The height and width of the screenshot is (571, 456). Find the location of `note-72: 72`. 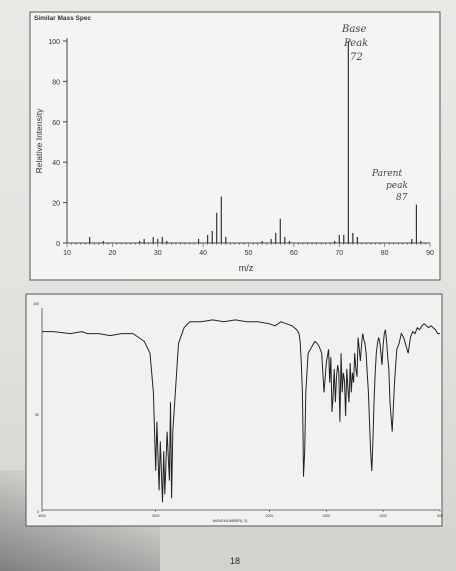

note-72: 72 is located at coordinates (356, 57).